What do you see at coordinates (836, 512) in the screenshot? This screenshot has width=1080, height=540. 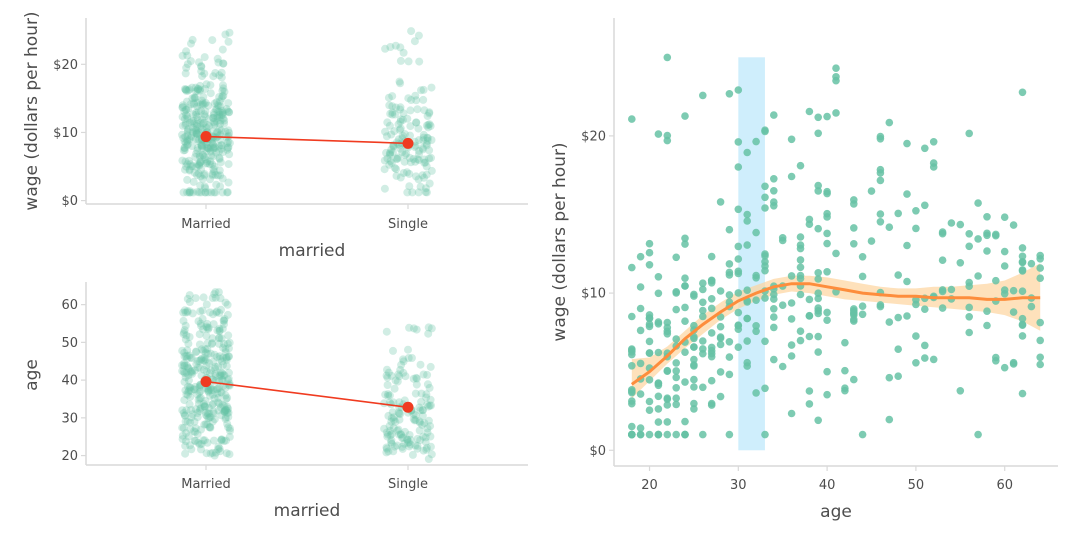 I see `x-axis-title: age` at bounding box center [836, 512].